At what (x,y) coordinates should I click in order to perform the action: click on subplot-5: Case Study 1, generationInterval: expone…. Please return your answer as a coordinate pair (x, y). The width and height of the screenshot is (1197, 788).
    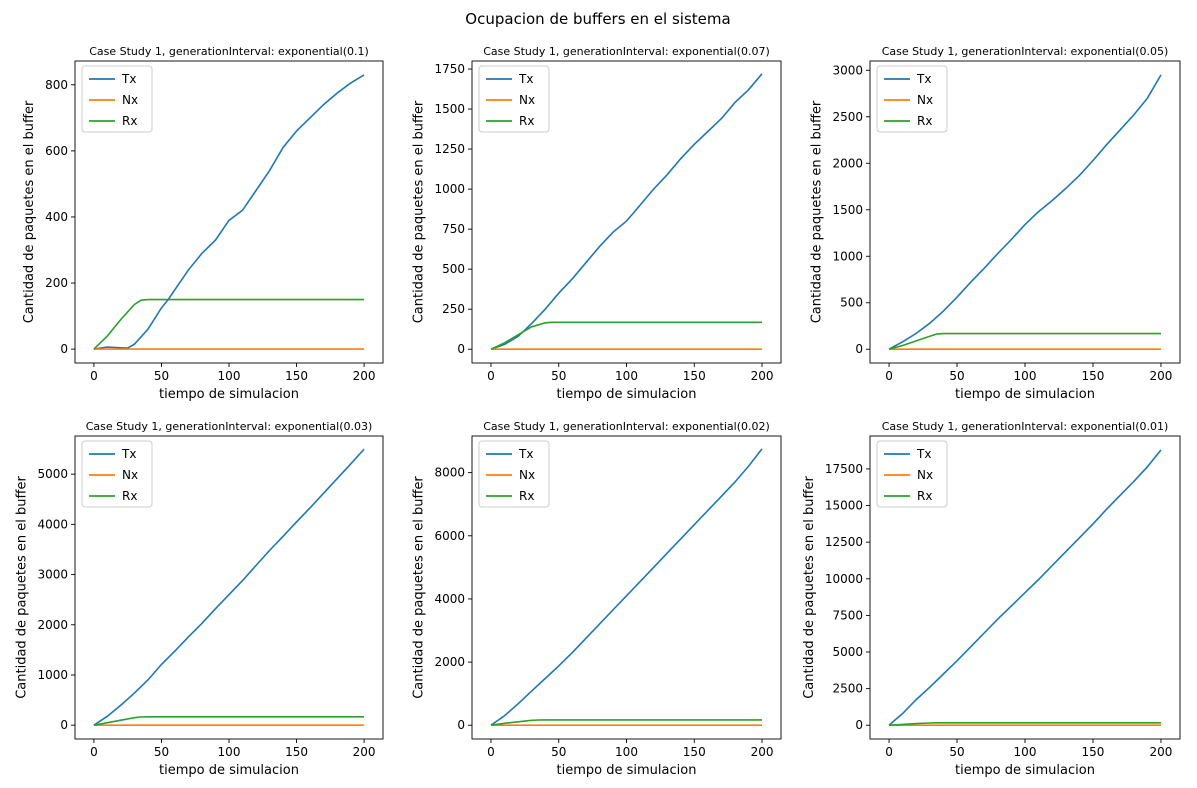
    Looking at the image, I should click on (596, 599).